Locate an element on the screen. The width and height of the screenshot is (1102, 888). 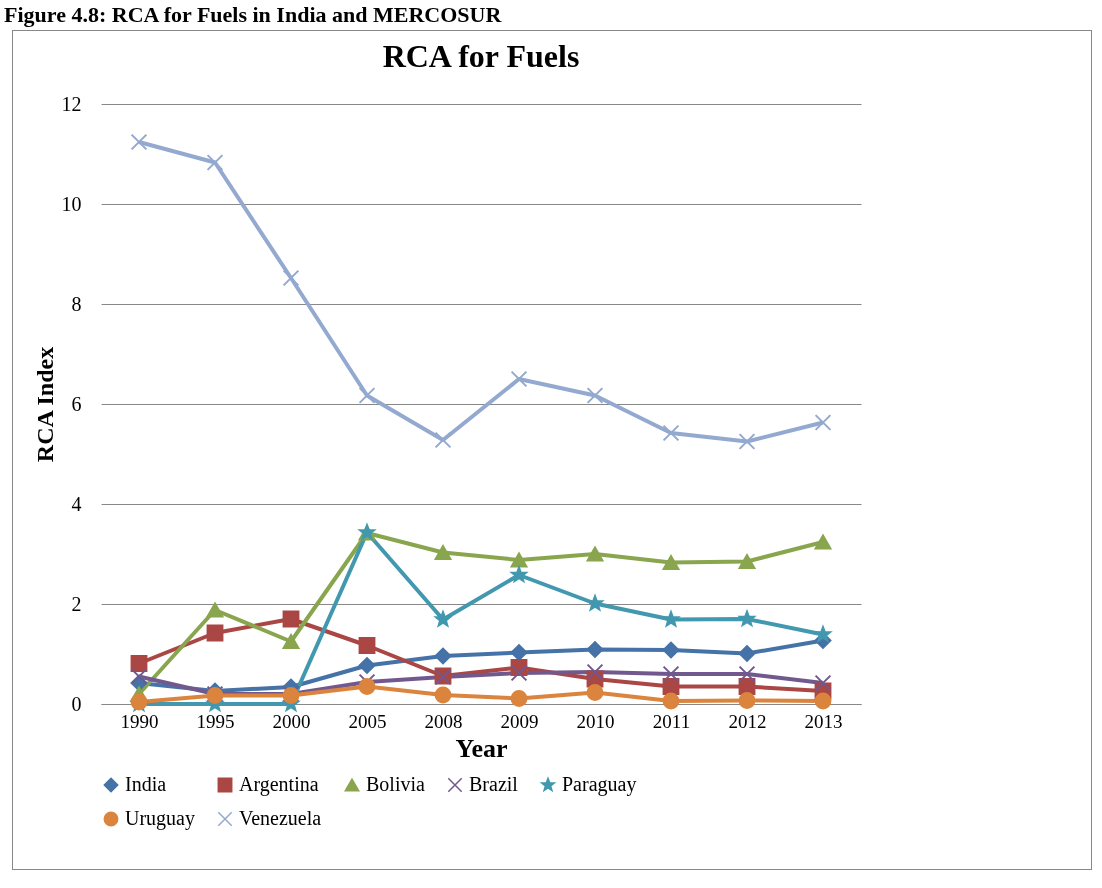
x-tick-label: 2005 is located at coordinates (367, 721).